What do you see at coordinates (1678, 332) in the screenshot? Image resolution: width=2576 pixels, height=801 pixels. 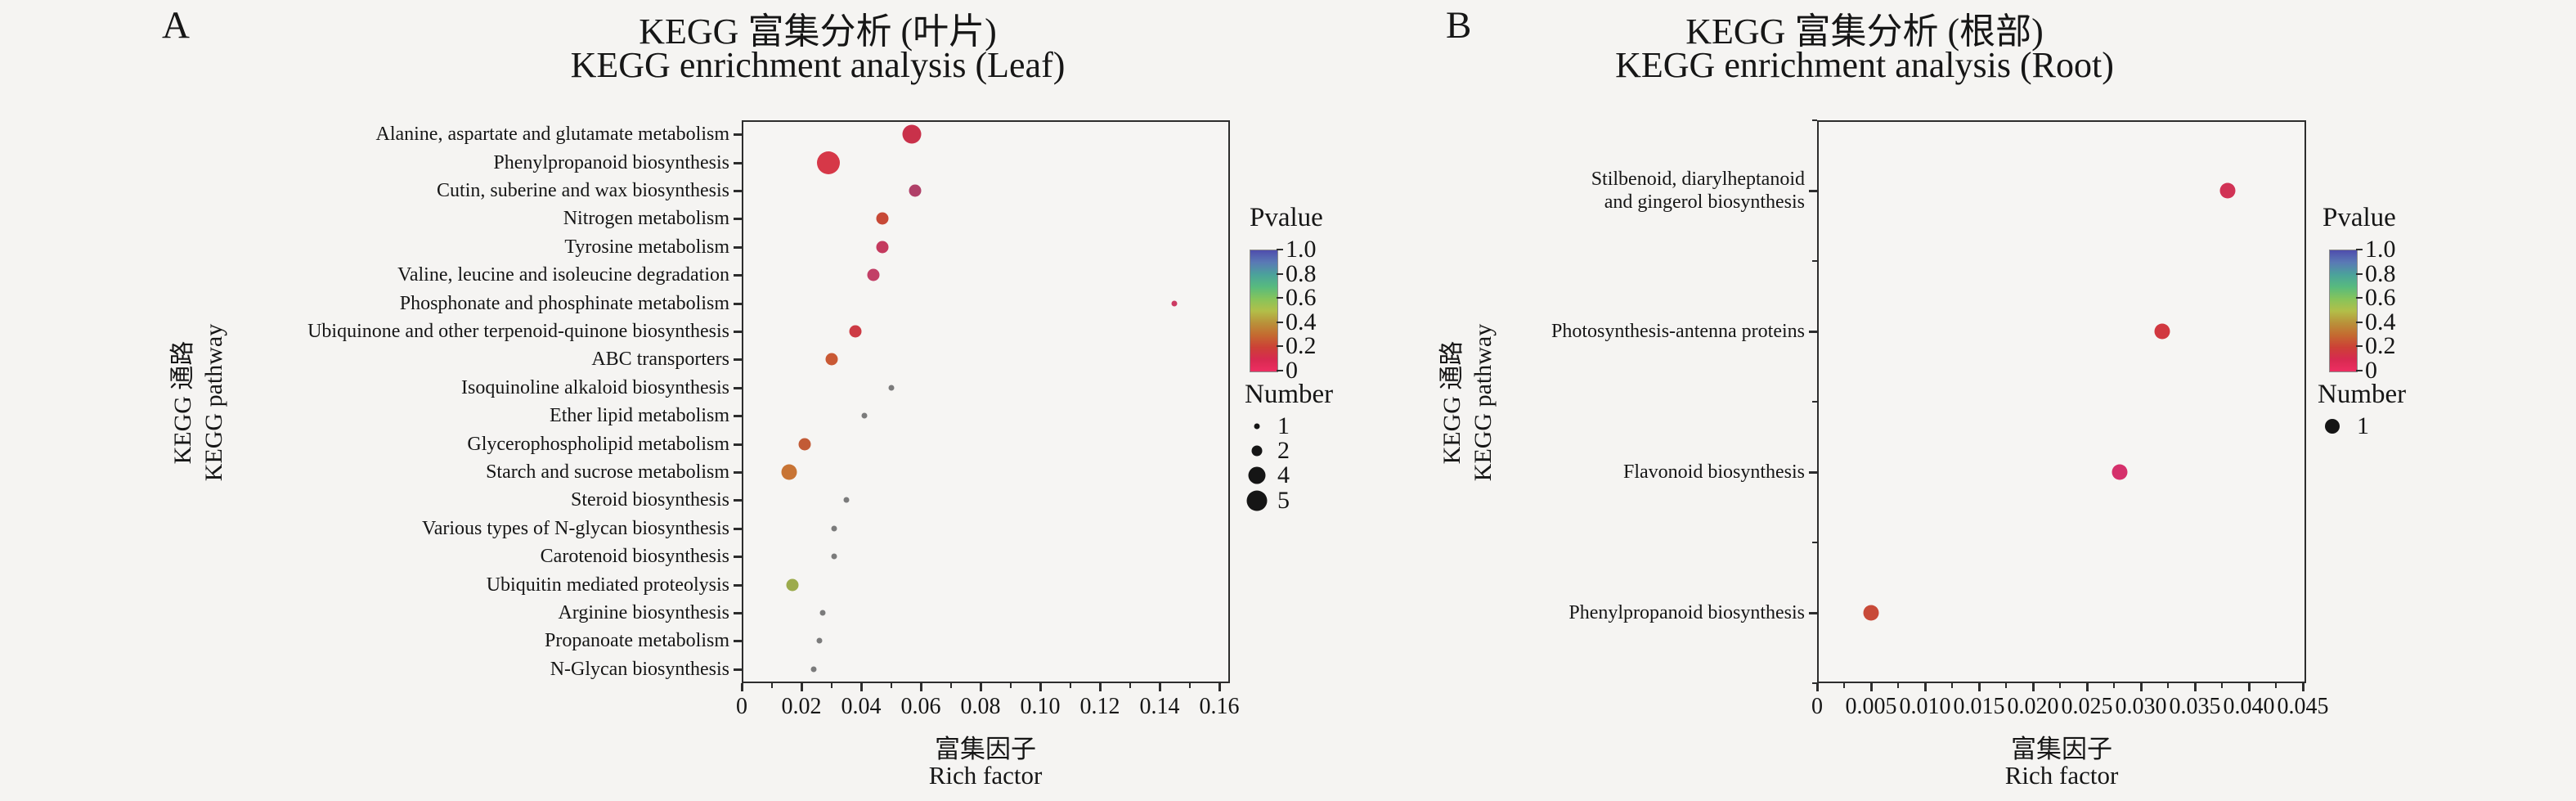 I see `panel-b-pathway-label: Photosynthesis-antenna proteins` at bounding box center [1678, 332].